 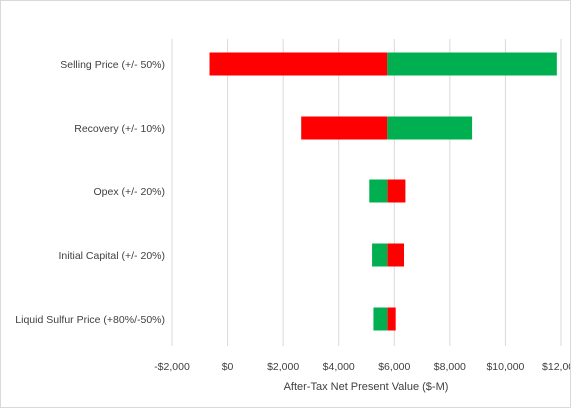 What do you see at coordinates (505, 367) in the screenshot?
I see `x-tick-label: $10,000` at bounding box center [505, 367].